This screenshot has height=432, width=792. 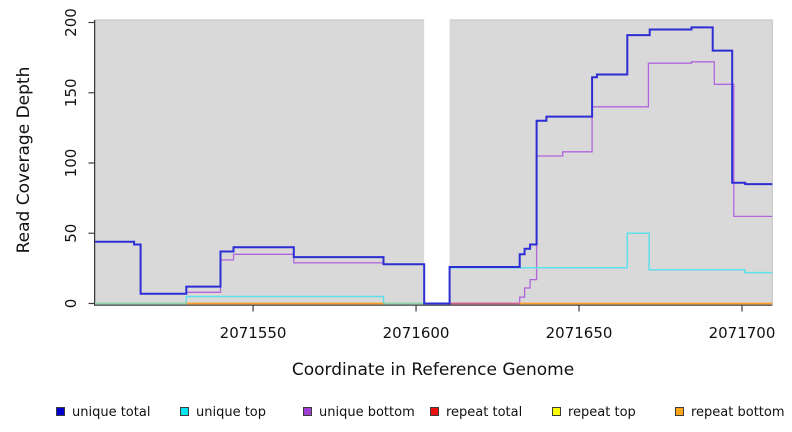 I want to click on x-axis-tick-label: 2071650, so click(x=579, y=333).